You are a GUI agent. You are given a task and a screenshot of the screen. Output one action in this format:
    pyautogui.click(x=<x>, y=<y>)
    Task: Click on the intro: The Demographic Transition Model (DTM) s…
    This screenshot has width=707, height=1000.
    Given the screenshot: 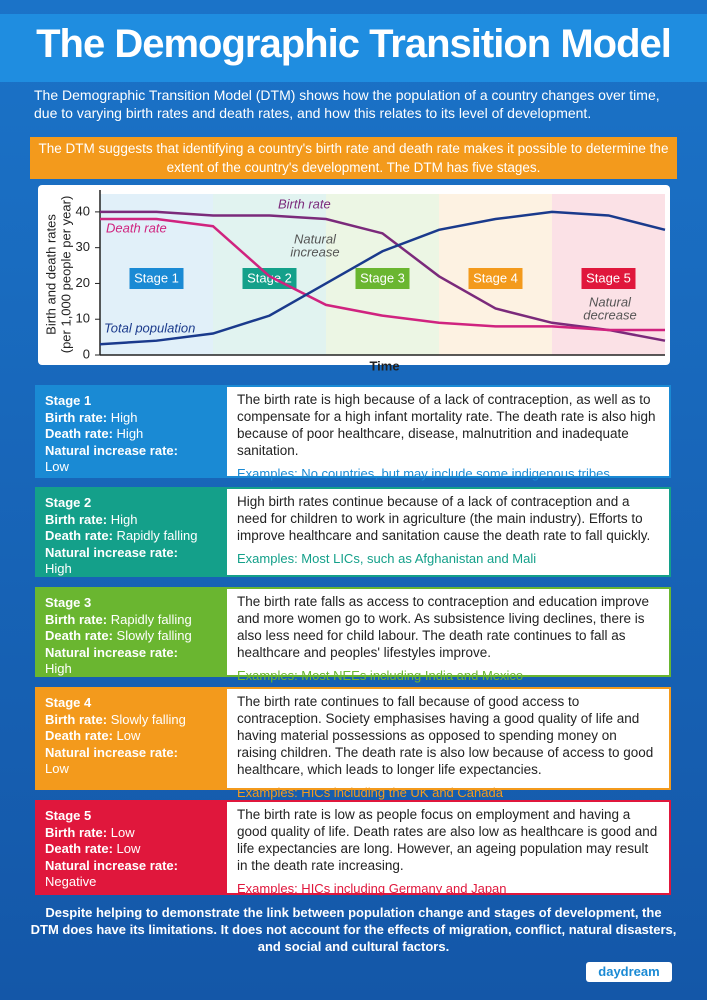 What is the action you would take?
    pyautogui.click(x=347, y=104)
    